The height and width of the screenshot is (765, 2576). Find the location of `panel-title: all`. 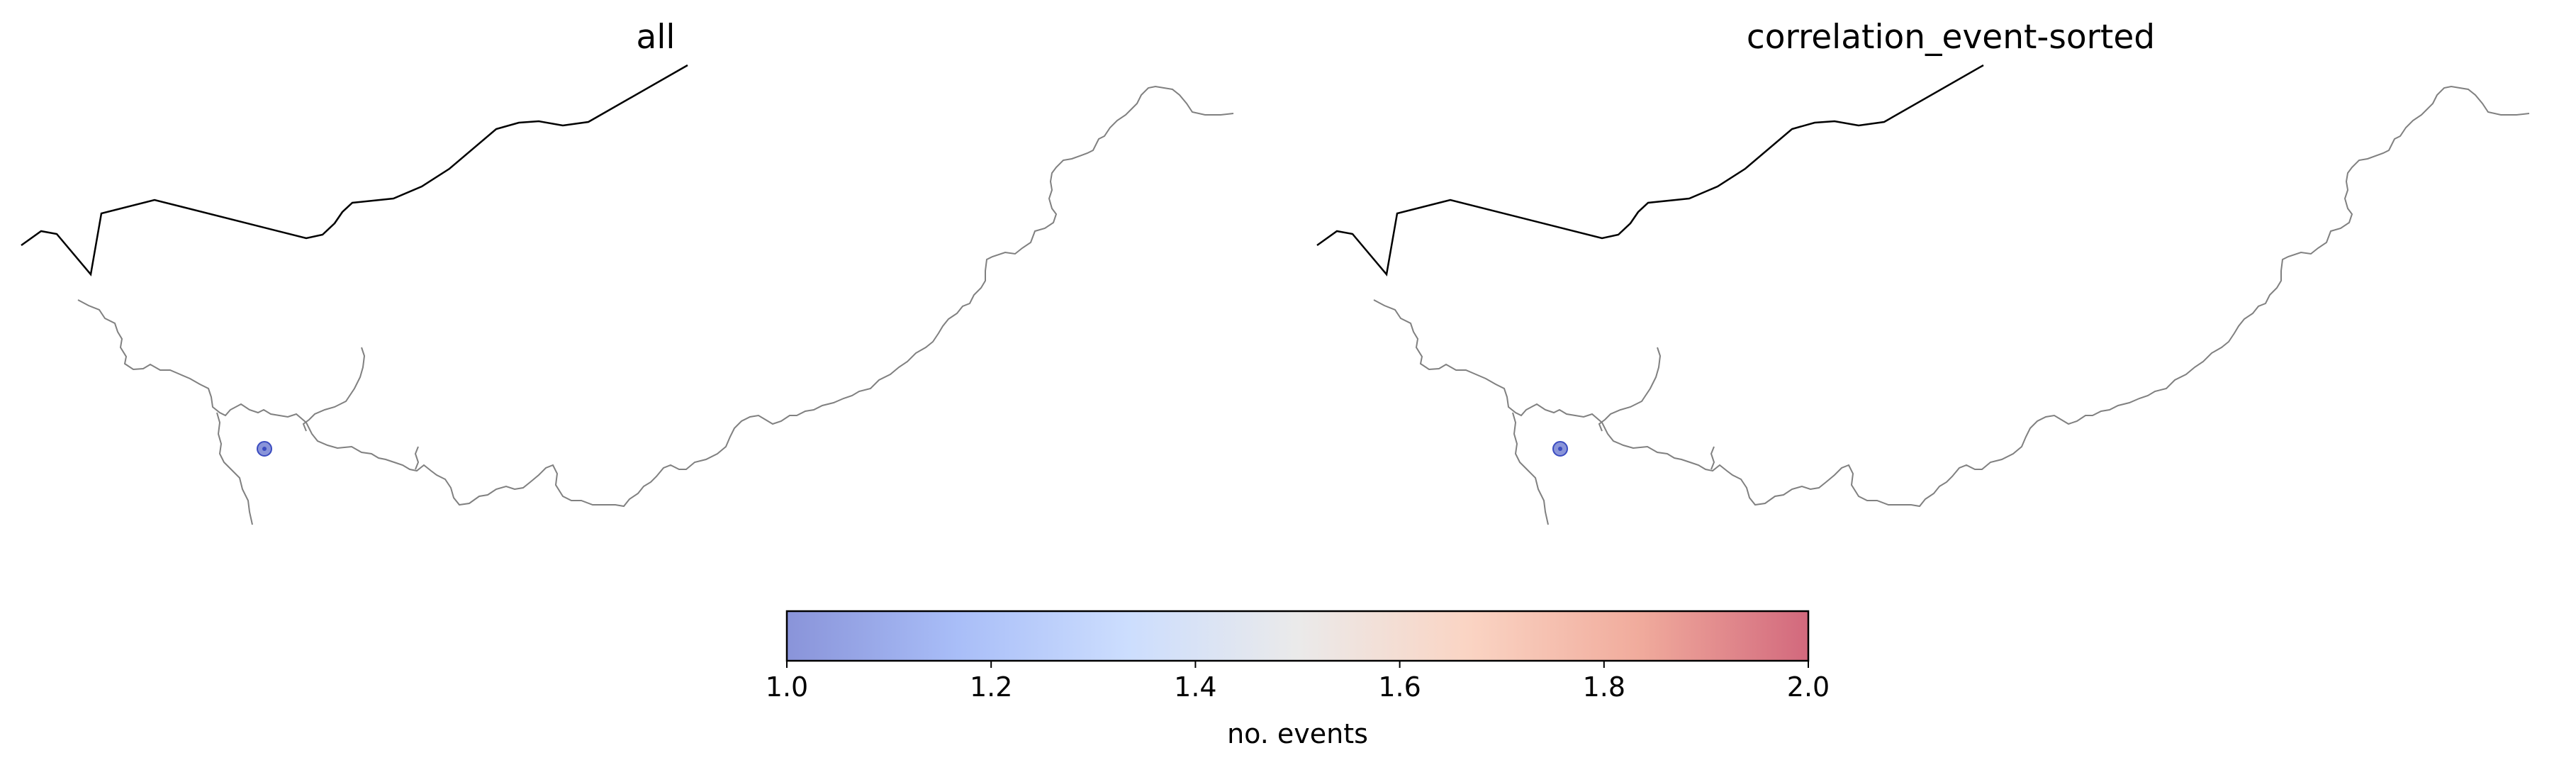

panel-title: all is located at coordinates (657, 37).